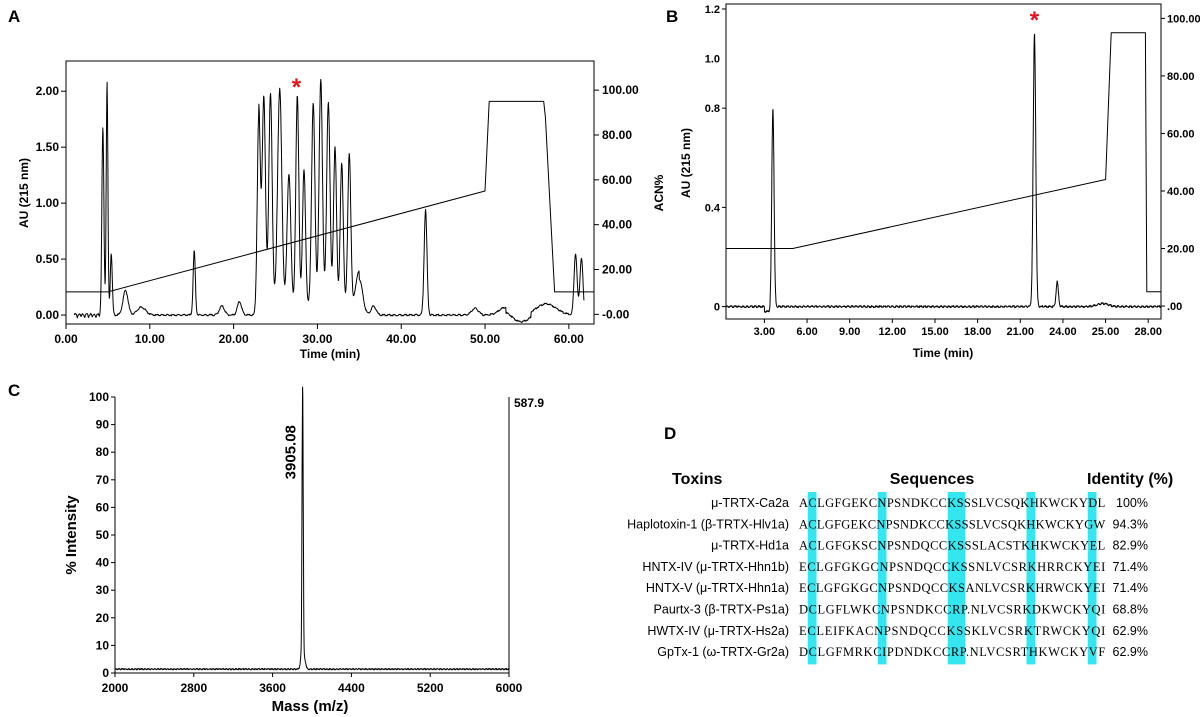  I want to click on panel-c-y-tick-label: 40, so click(103, 563).